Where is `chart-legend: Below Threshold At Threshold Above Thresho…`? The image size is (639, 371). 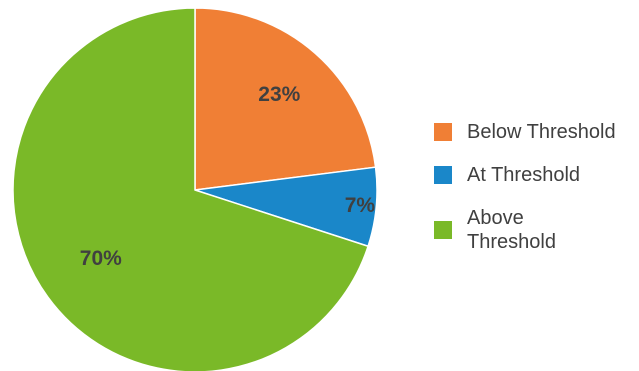
chart-legend: Below Threshold At Threshold Above Thresho… is located at coordinates (534, 187).